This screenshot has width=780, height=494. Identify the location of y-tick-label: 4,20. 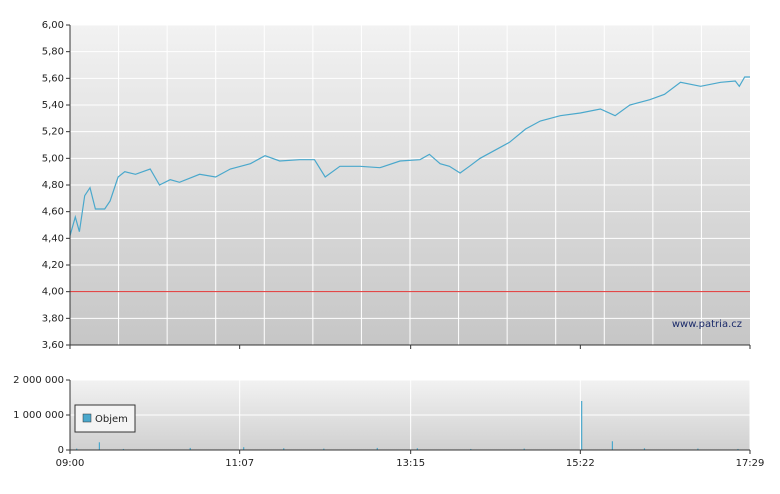
(53, 265).